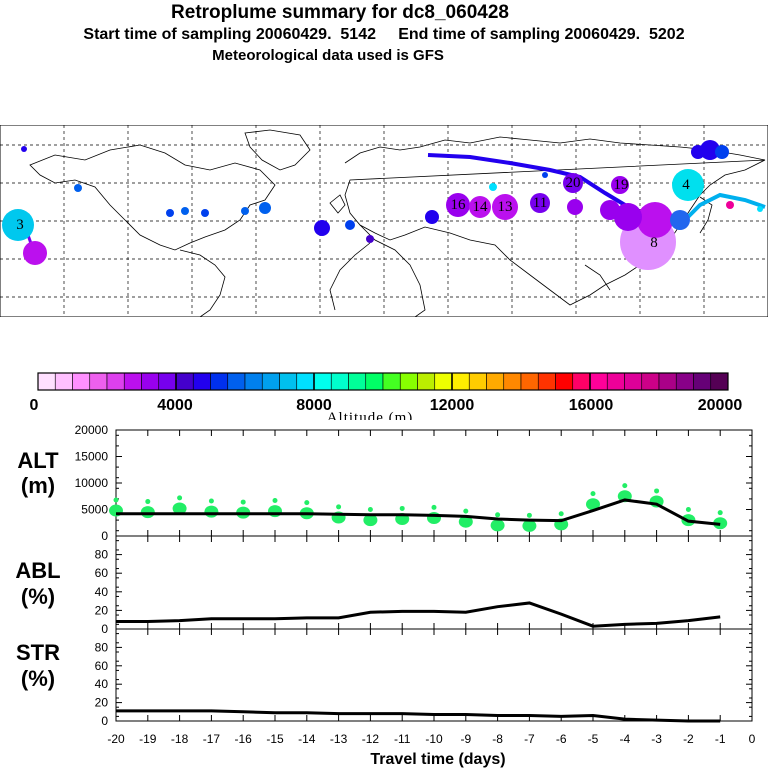 The image size is (768, 768). Describe the element at coordinates (437, 759) in the screenshot. I see `x-axis-label: Travel time (days)` at that location.